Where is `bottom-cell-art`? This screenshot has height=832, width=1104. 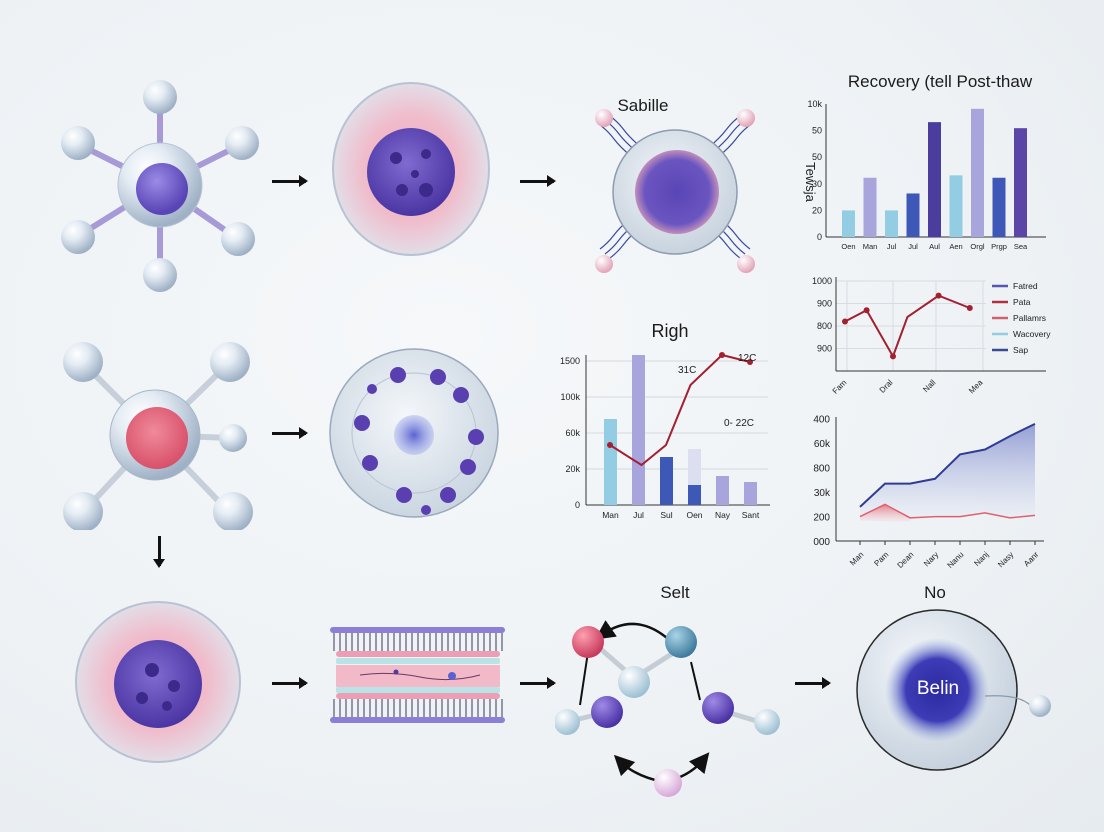 bottom-cell-art is located at coordinates (158, 682).